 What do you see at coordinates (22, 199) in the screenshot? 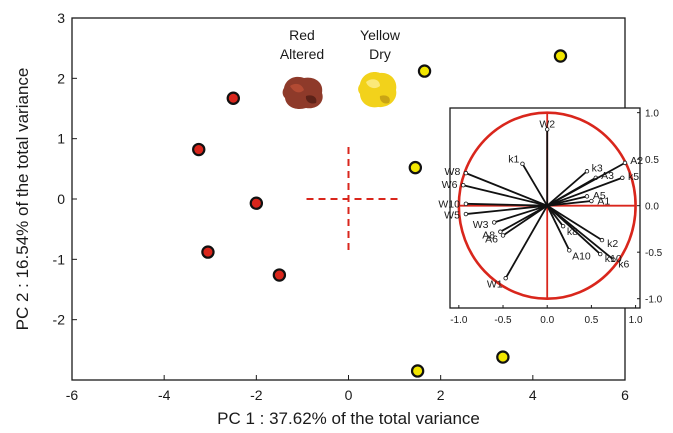
I see `y-axis-title: PC 2 : 16.54% of the total variance` at bounding box center [22, 199].